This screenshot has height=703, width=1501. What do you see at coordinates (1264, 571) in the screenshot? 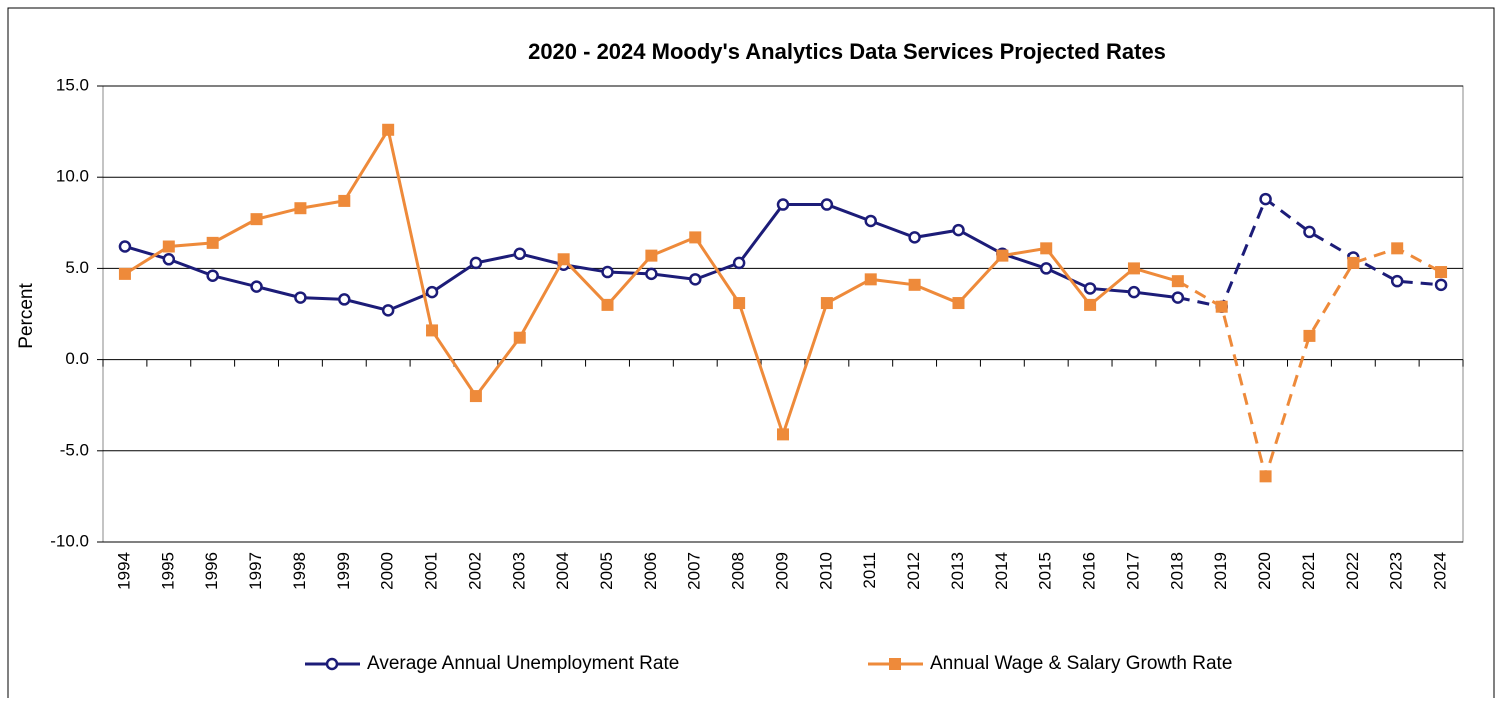
I see `x-tick-label: 2020` at bounding box center [1264, 571].